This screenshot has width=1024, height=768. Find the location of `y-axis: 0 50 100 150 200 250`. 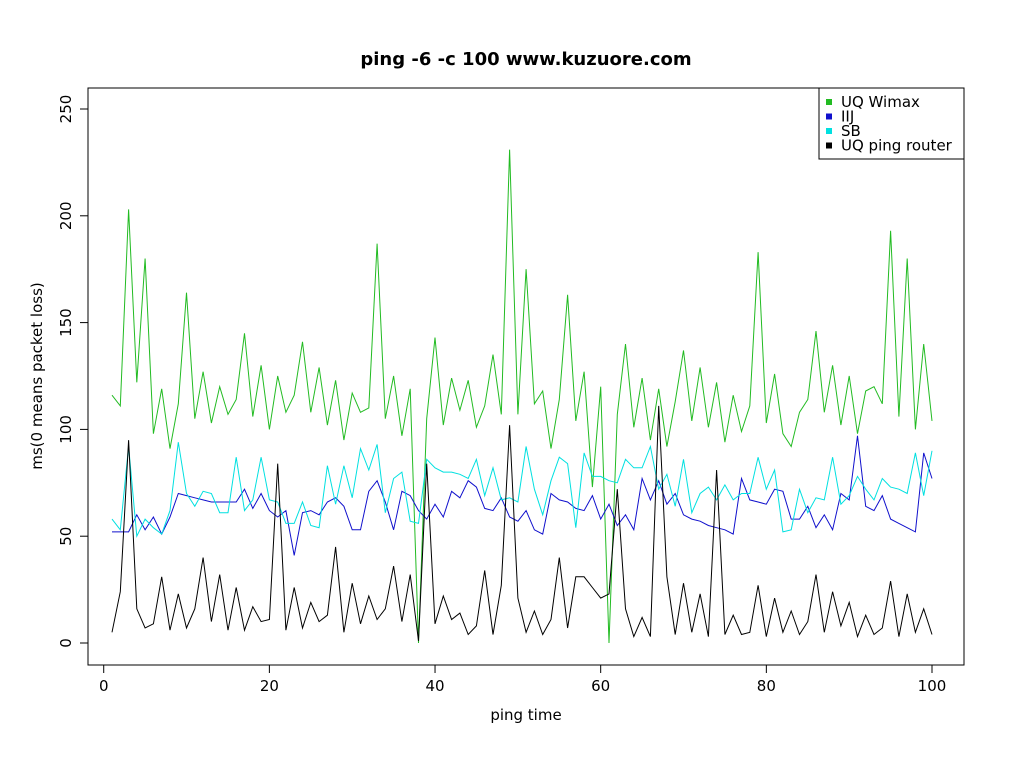

y-axis: 0 50 100 150 200 250 is located at coordinates (73, 371).